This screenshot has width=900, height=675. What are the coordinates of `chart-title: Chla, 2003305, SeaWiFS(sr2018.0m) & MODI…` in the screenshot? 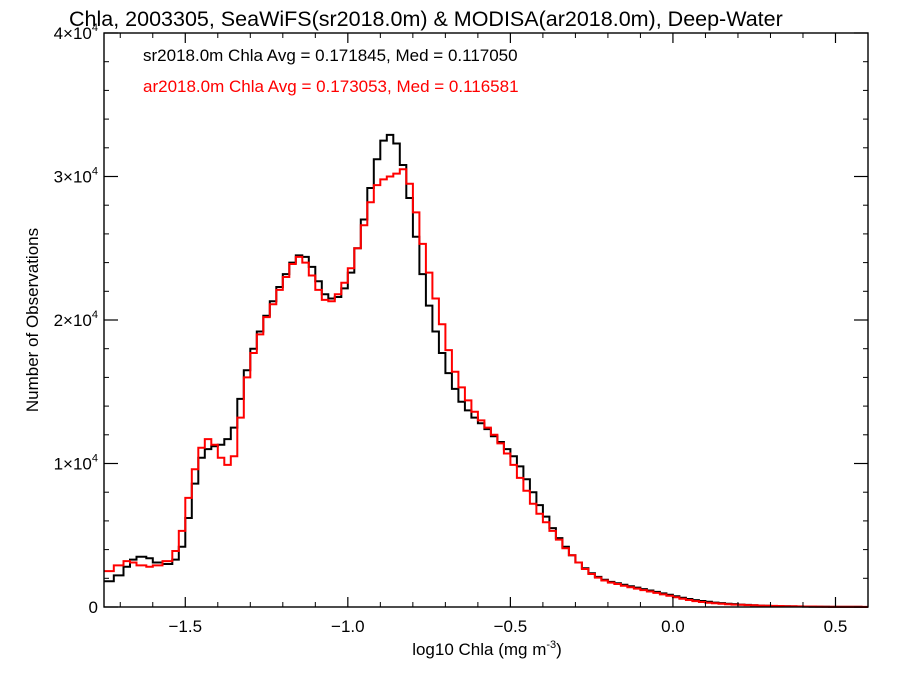 It's located at (426, 19).